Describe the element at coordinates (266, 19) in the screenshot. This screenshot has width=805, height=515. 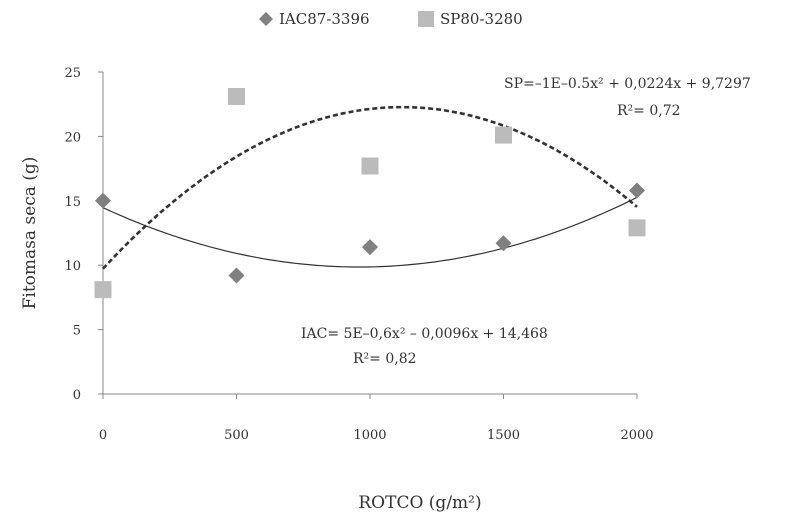
I see `legend-marker-iac` at that location.